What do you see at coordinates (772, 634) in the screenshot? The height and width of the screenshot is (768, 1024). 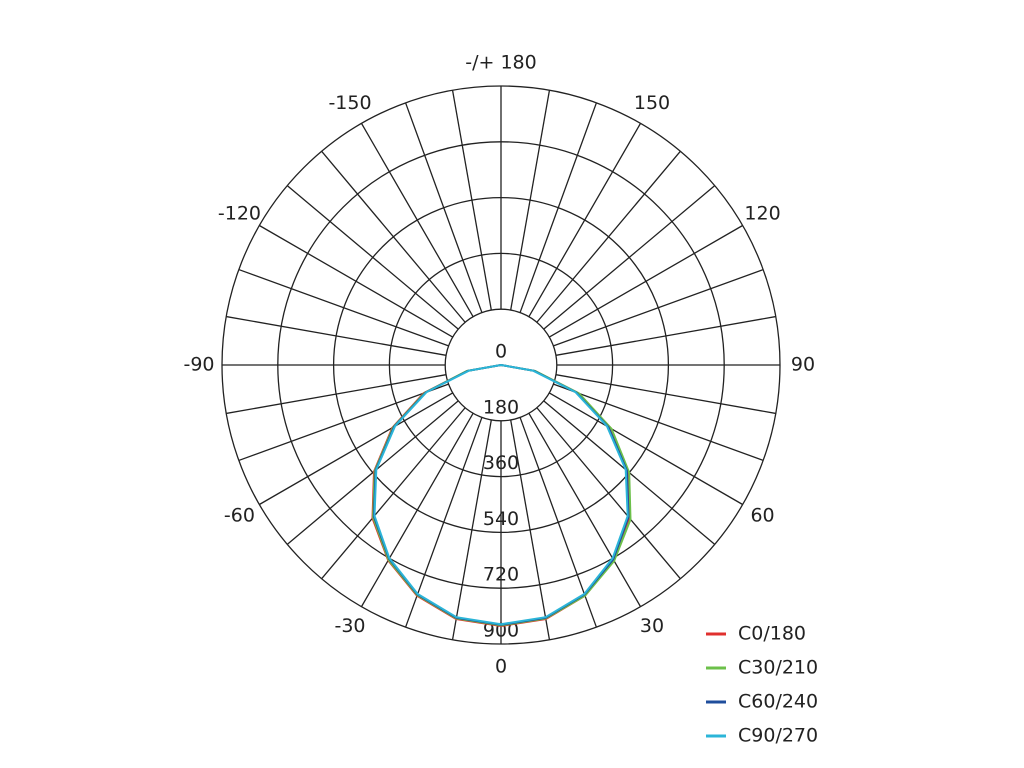 I see `legend-label: C0/180` at bounding box center [772, 634].